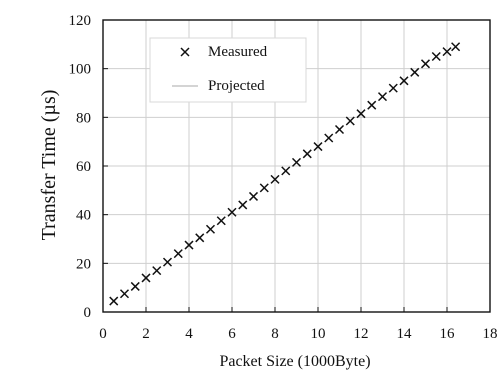 The height and width of the screenshot is (385, 502). Describe the element at coordinates (490, 334) in the screenshot. I see `x-tick-label: 18` at that location.